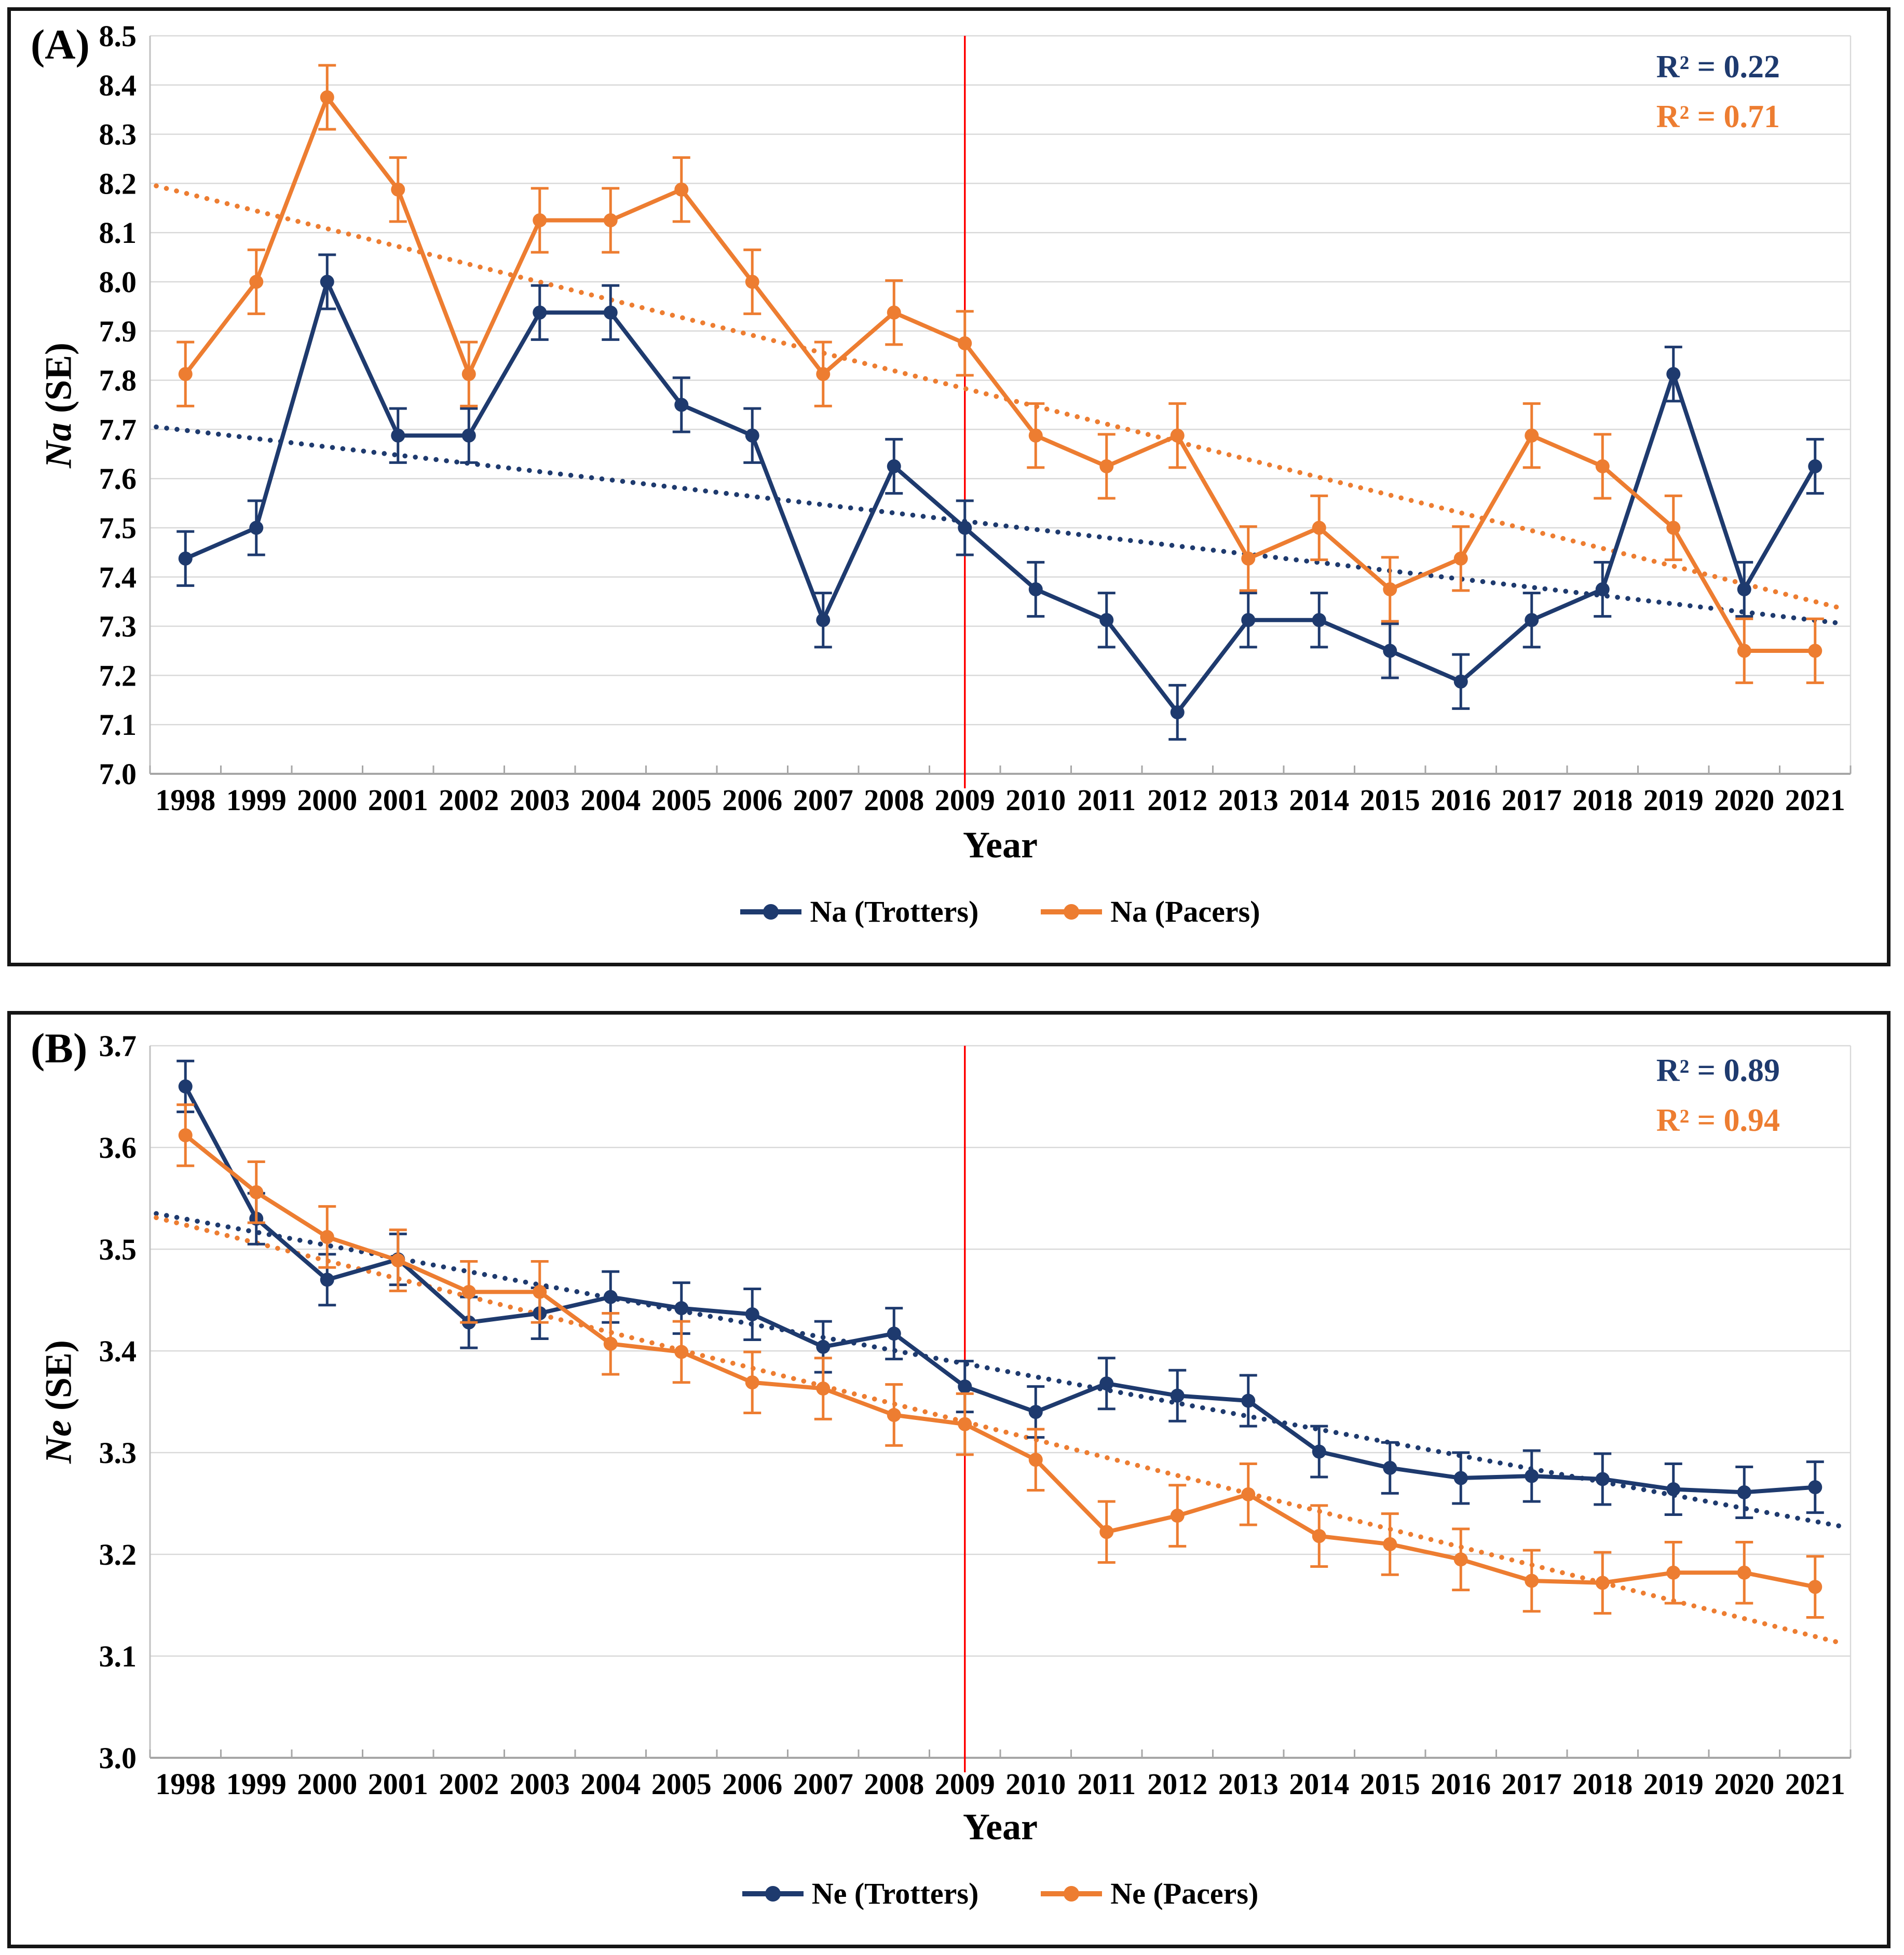  I want to click on r2-annotations-a: R² = 0.22 R² = 0.71, so click(1718, 92).